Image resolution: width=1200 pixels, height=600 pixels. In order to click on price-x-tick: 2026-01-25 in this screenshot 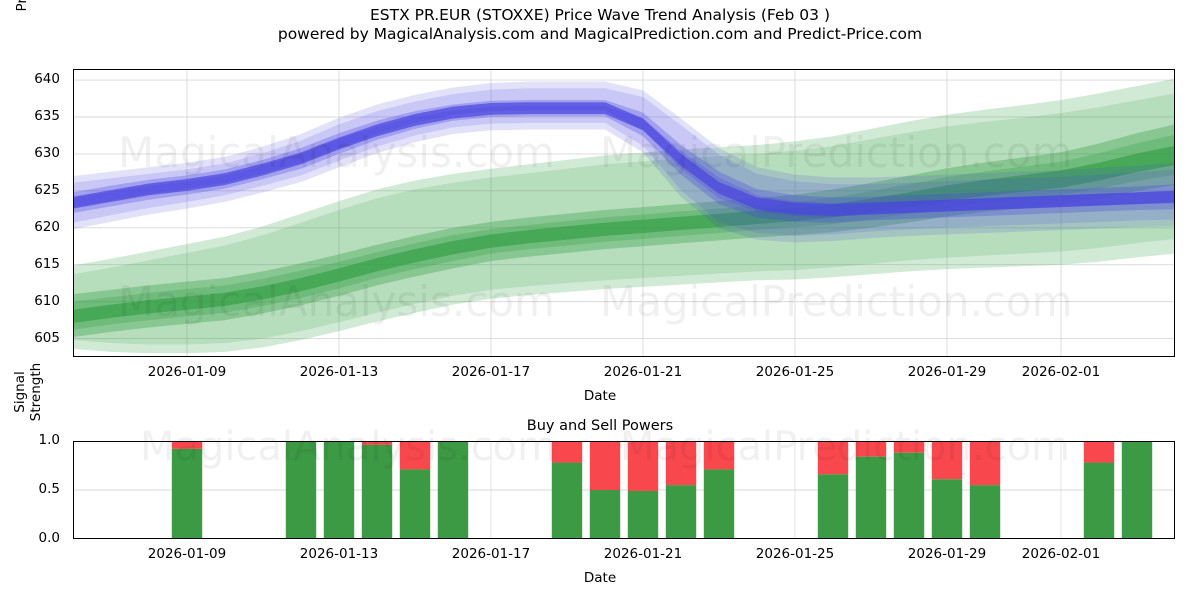, I will do `click(795, 372)`.